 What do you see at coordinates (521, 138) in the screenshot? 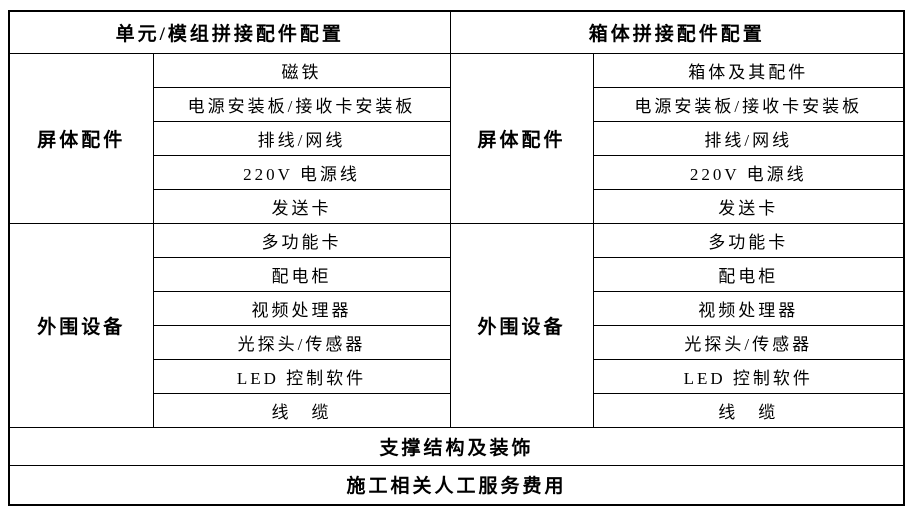
I see `right-group-label-screen-accessories: 屏体配件` at bounding box center [521, 138].